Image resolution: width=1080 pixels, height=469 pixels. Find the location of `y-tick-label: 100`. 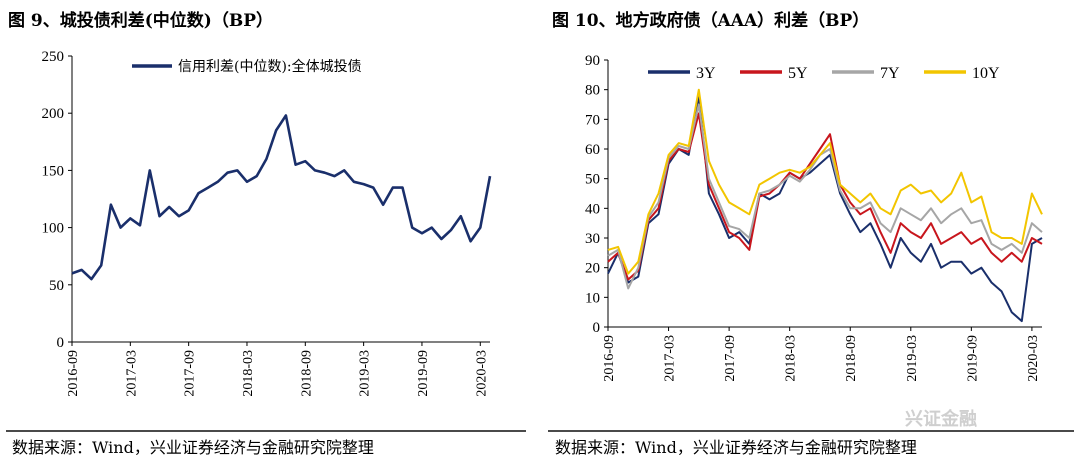

y-tick-label: 100 is located at coordinates (53, 229).